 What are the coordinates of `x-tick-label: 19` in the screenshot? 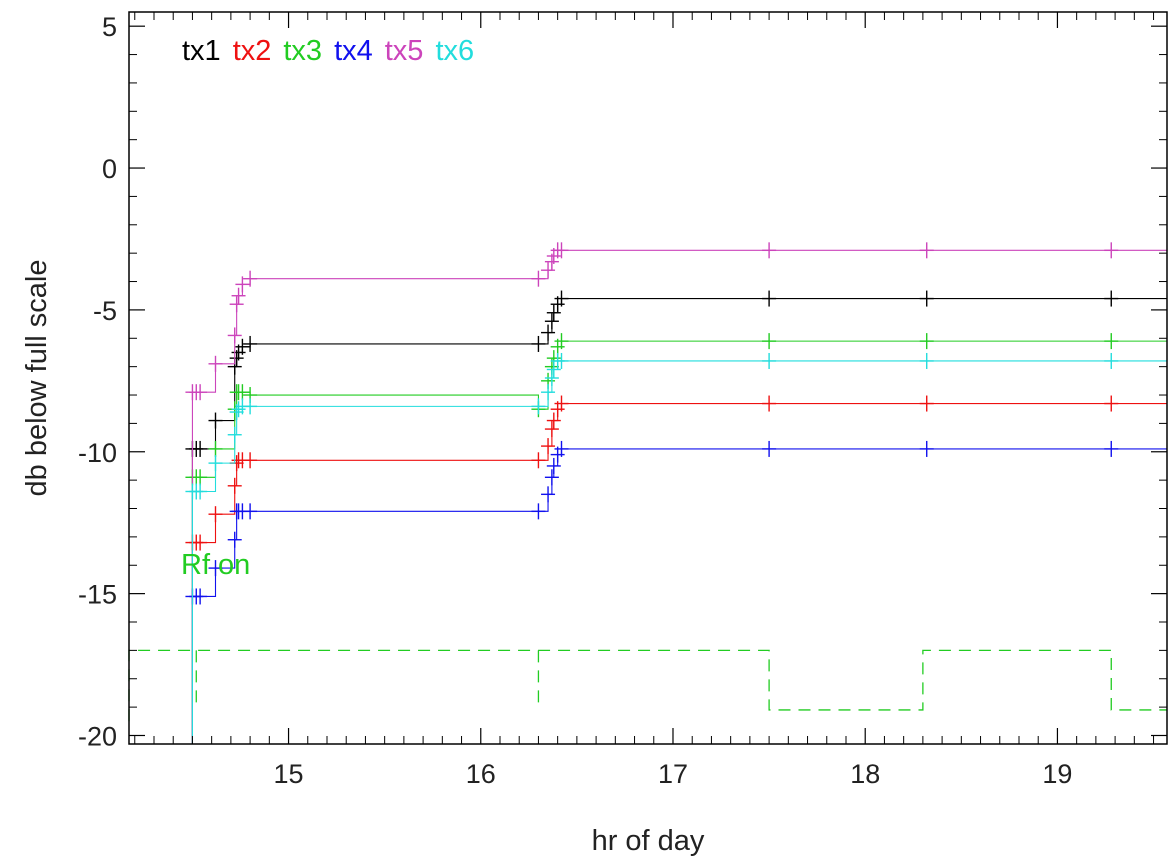 It's located at (1057, 774).